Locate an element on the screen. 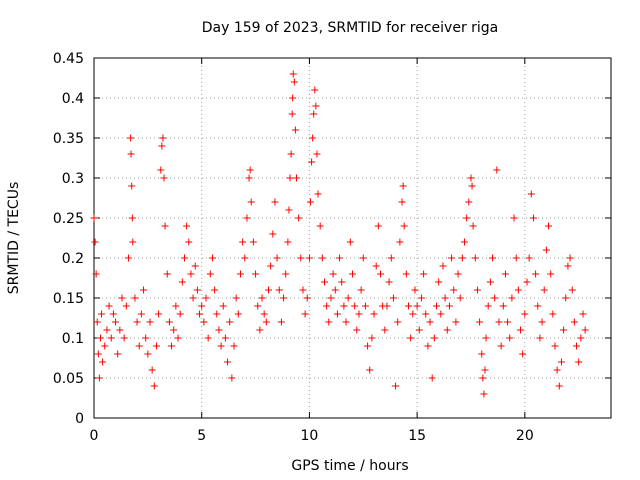 The image size is (640, 480). x-tick-label: 15 is located at coordinates (417, 436).